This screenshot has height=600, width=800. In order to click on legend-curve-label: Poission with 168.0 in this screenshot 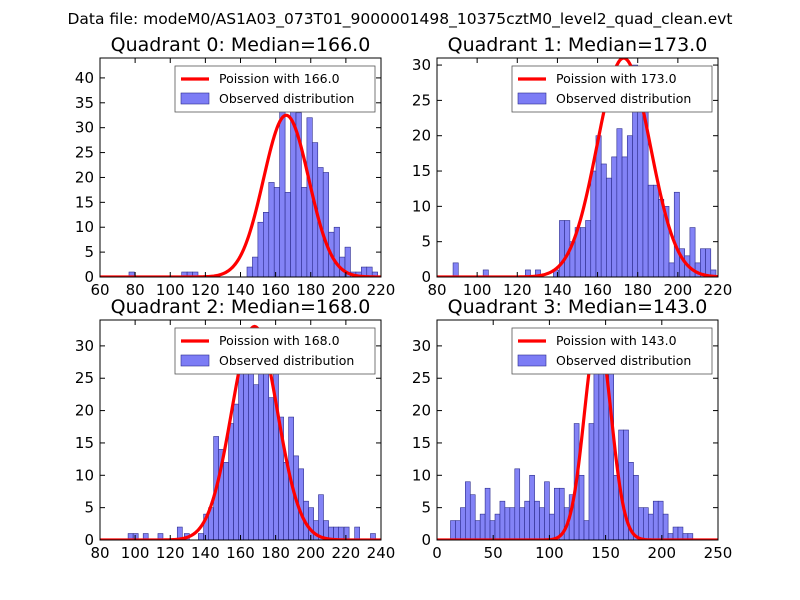, I will do `click(279, 340)`.